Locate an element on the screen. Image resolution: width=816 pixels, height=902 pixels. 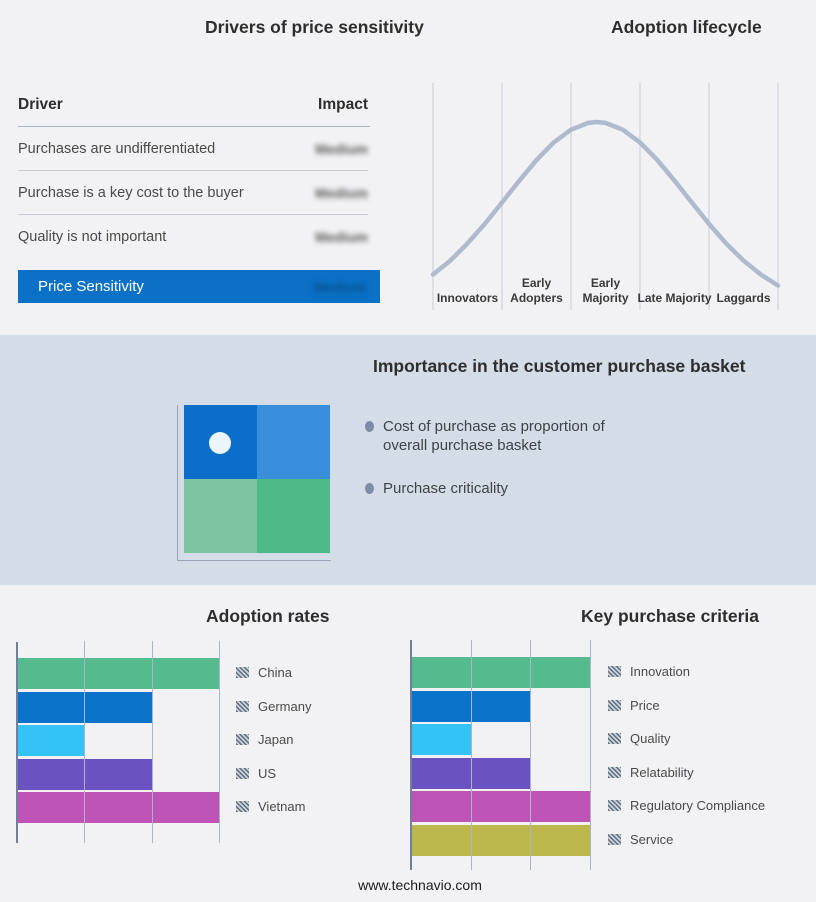
legend-item-regulatory-compliance: Regulatory Compliance is located at coordinates (686, 806).